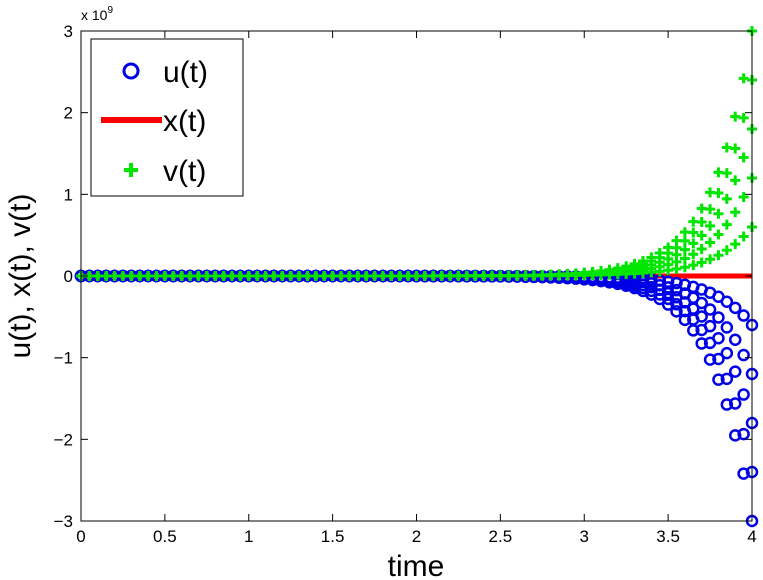 This screenshot has height=580, width=763. What do you see at coordinates (165, 171) in the screenshot?
I see `legend-entry-v: v(t)` at bounding box center [165, 171].